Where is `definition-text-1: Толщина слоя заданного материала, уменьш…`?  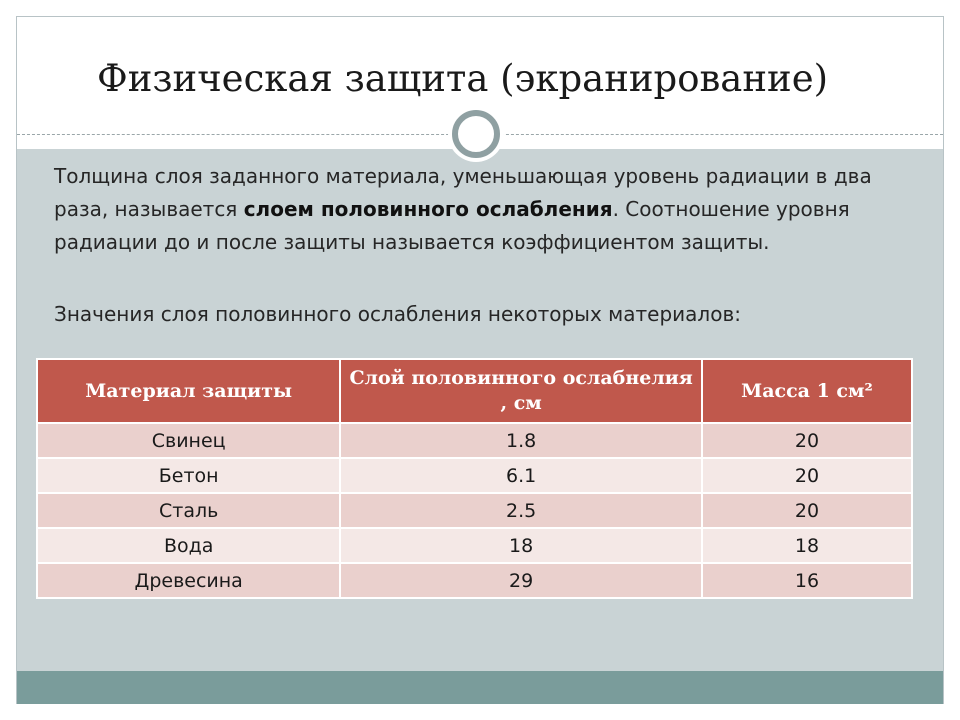 definition-text-1: Толщина слоя заданного материала, уменьш… is located at coordinates (463, 192).